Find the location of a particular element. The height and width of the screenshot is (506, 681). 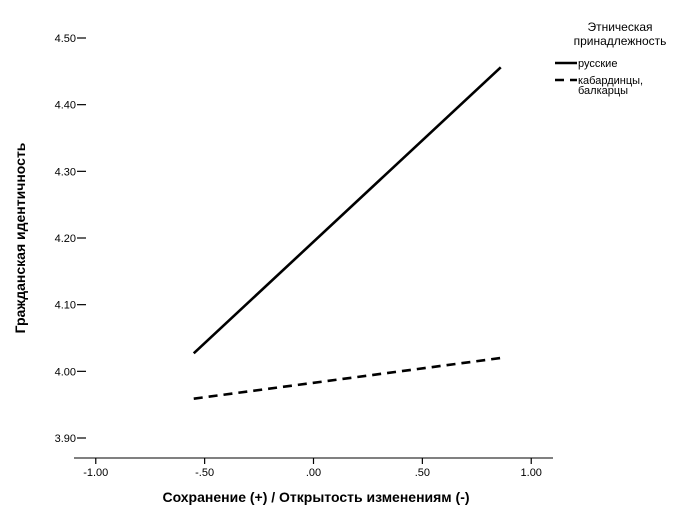

legend-title: принадлежность is located at coordinates (620, 41).